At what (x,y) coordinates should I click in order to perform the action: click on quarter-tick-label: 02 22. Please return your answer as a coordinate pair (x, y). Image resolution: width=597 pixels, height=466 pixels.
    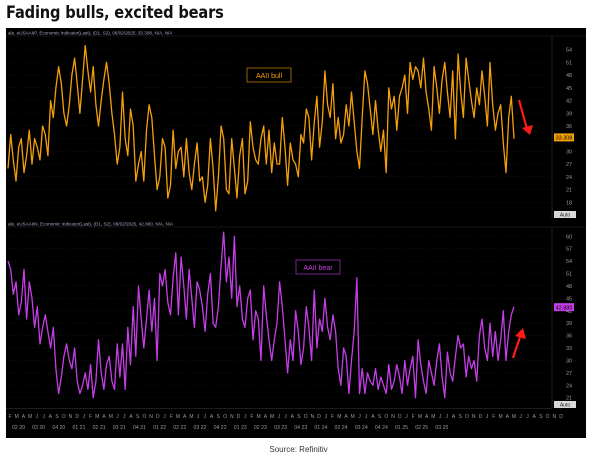
    Looking at the image, I should click on (179, 428).